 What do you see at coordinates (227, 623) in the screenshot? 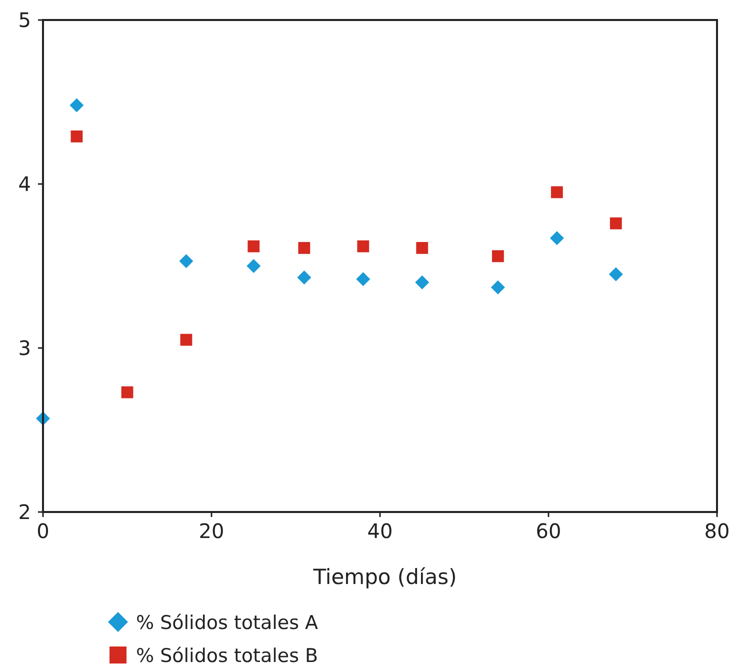
I see `legend-label: % Sólidos totales A` at bounding box center [227, 623].